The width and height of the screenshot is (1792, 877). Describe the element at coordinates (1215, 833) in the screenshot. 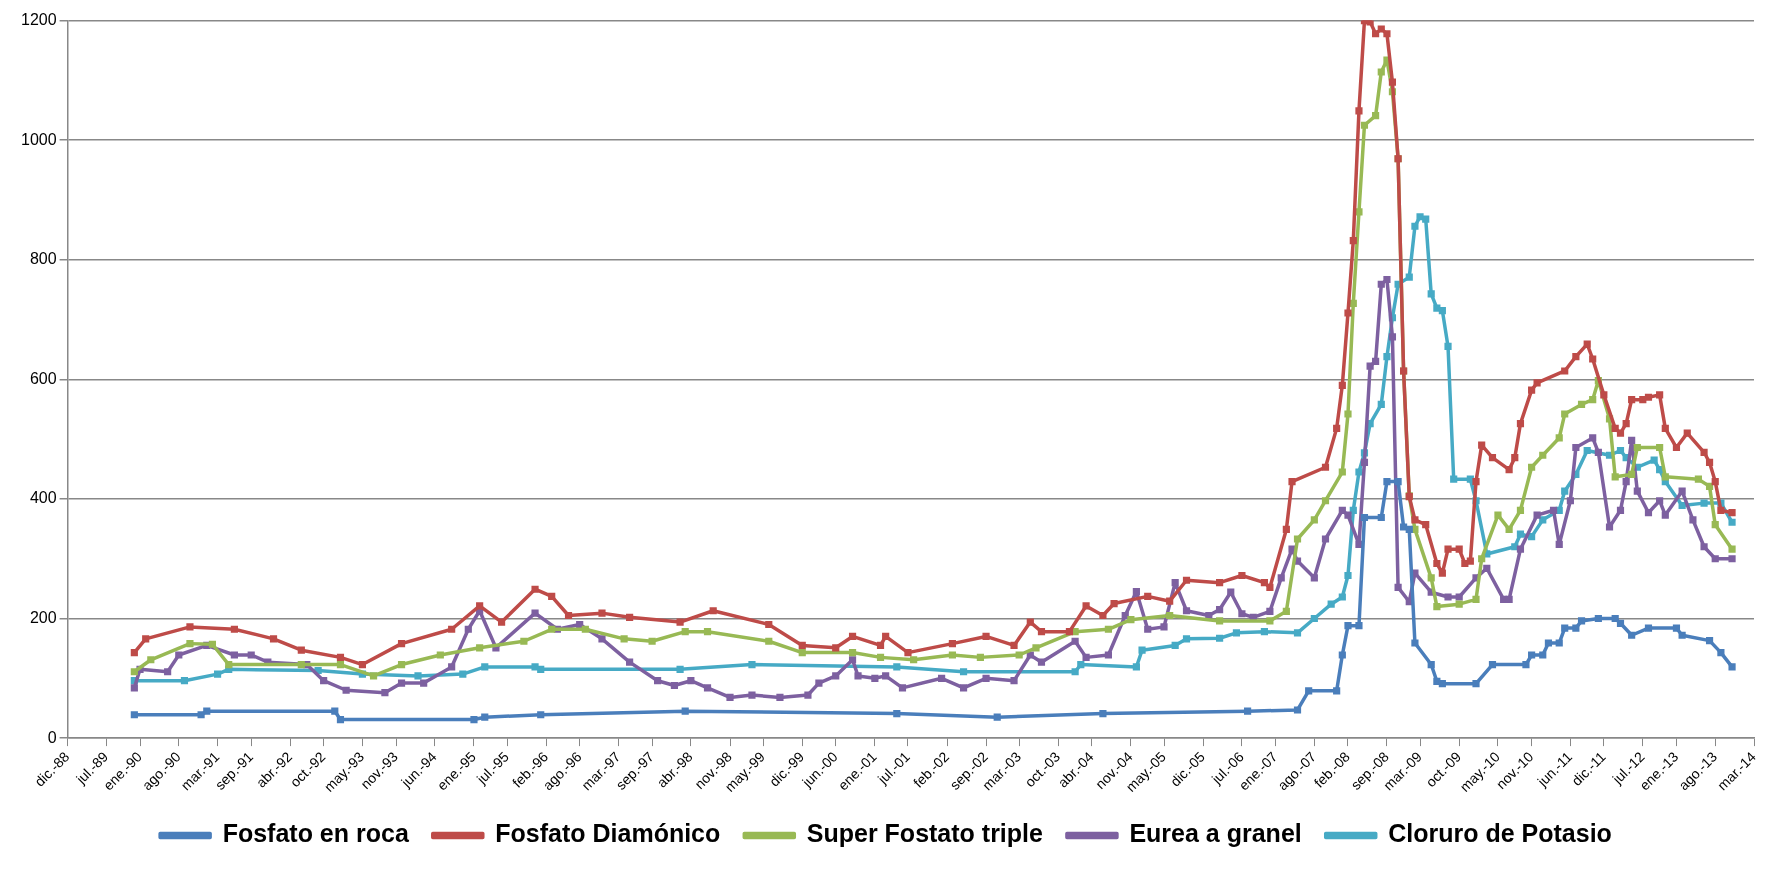

I see `legend-label: Eurea a granel` at that location.